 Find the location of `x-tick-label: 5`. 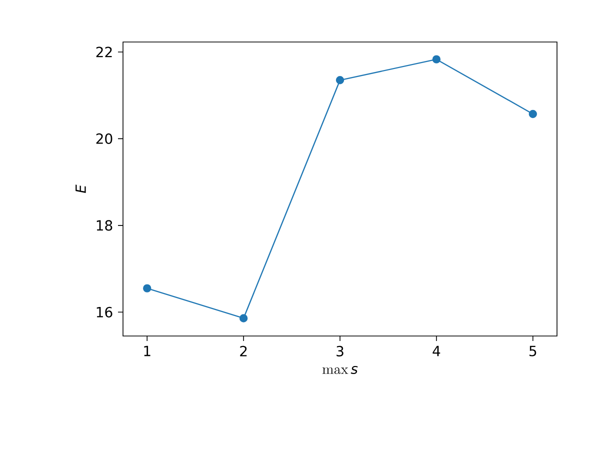

x-tick-label: 5 is located at coordinates (533, 351).